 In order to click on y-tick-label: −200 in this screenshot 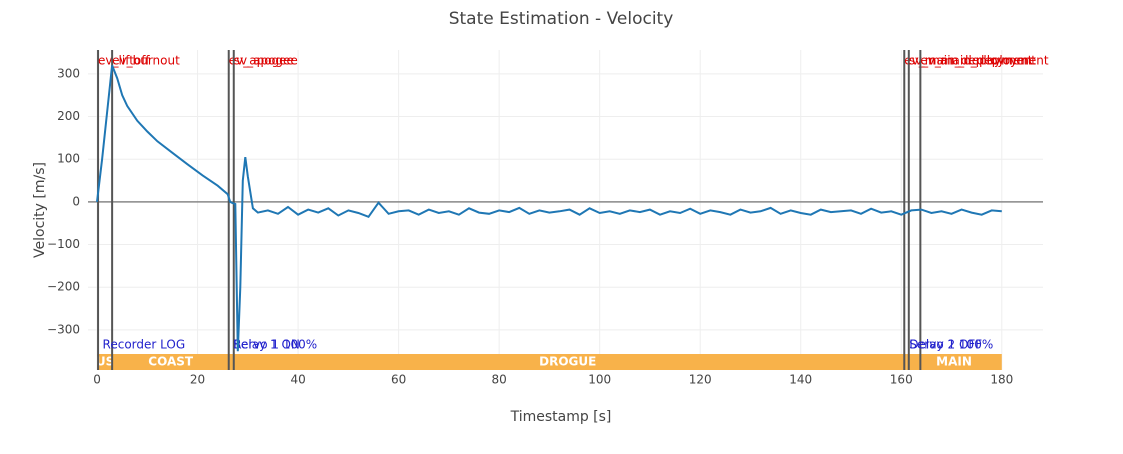, I will do `click(63, 287)`.